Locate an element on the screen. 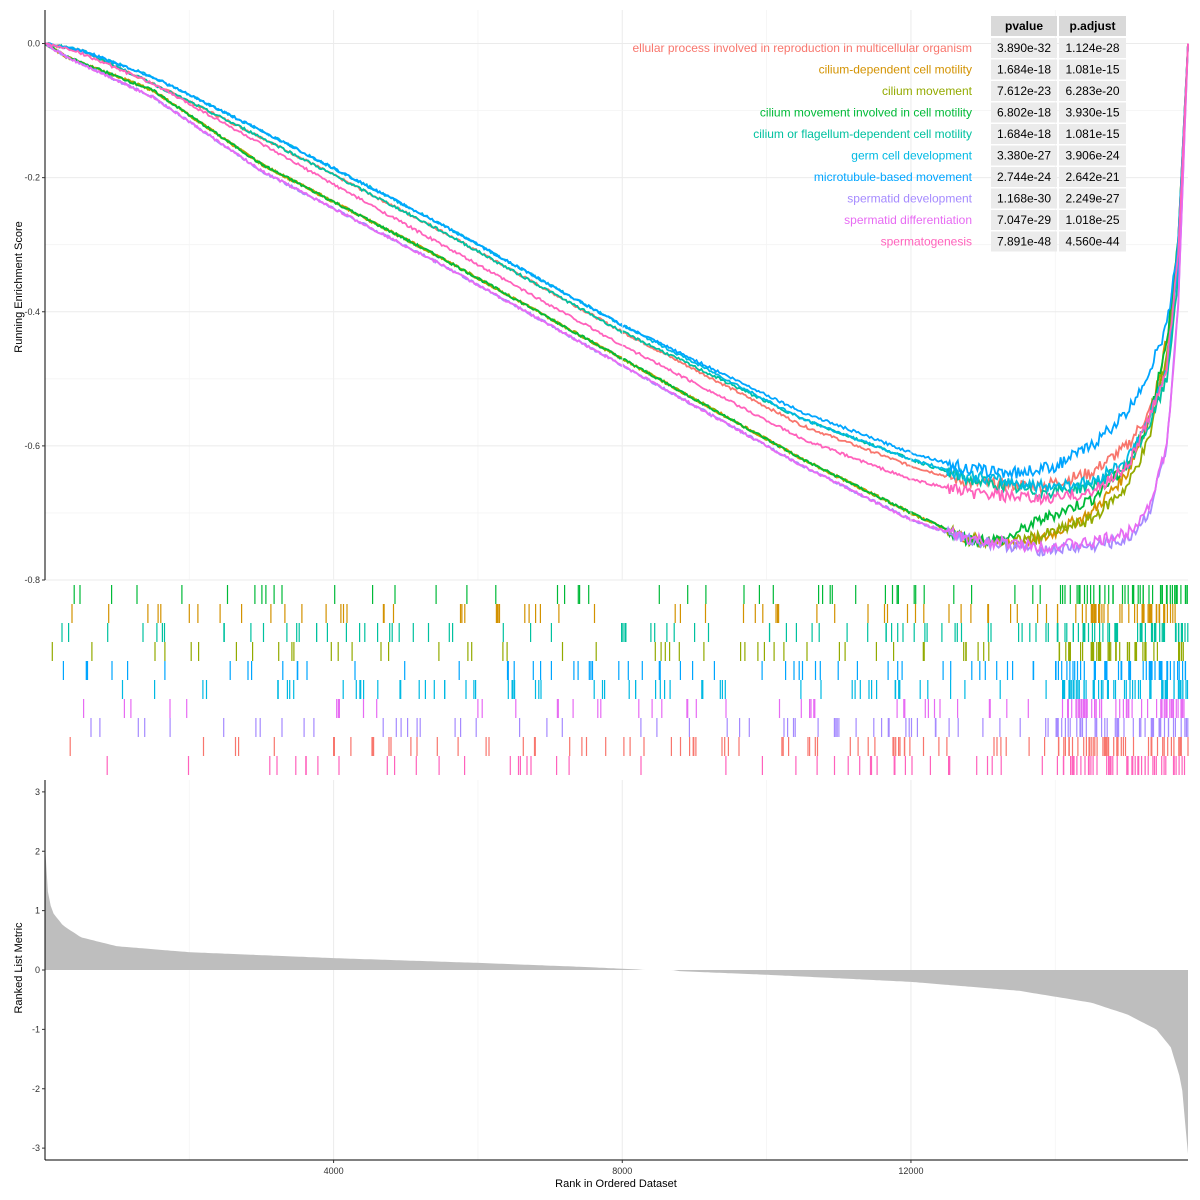 Image resolution: width=1200 pixels, height=1200 pixels. table-padjust-7: 2.249e-27 is located at coordinates (1092, 199).